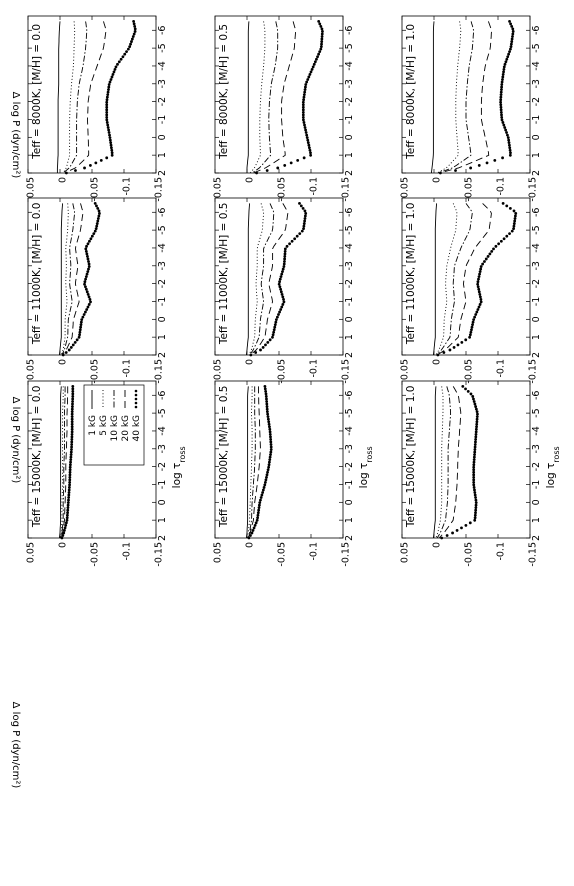 The image size is (574, 886). Describe the element at coordinates (536, 520) in the screenshot. I see `x-tick-label: 1` at that location.